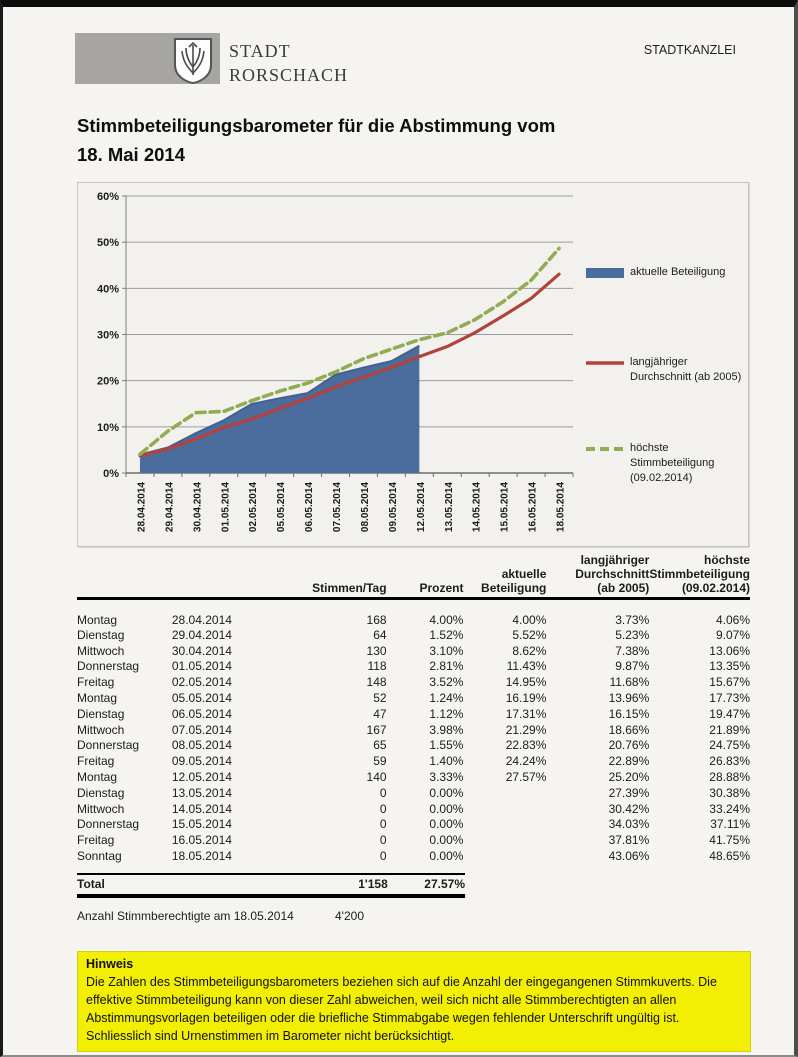 The height and width of the screenshot is (1057, 798). I want to click on x-tick-label: 12.05.2014, so click(421, 507).